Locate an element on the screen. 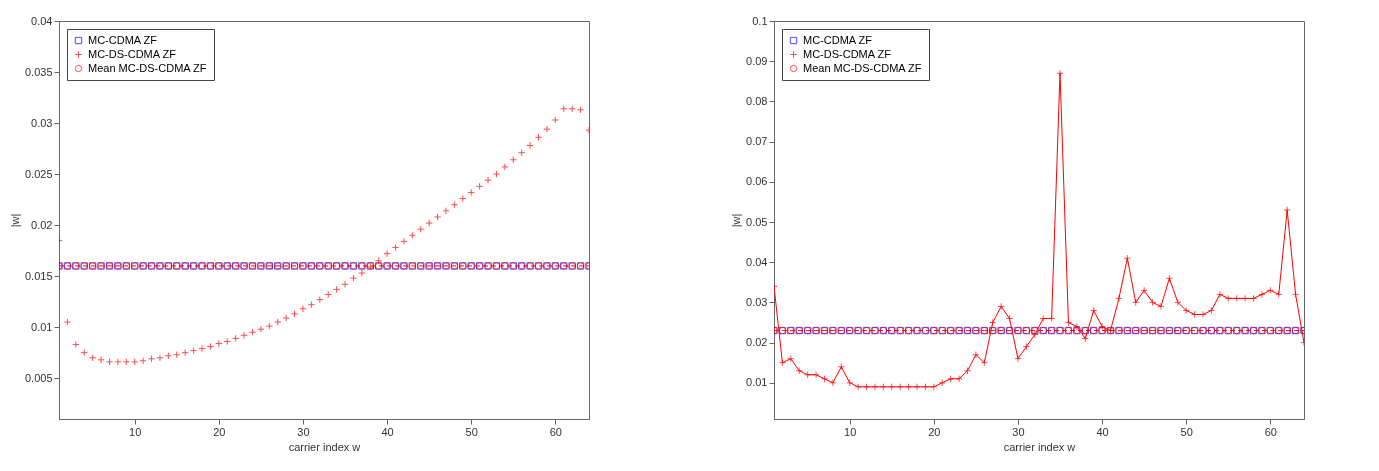 The height and width of the screenshot is (471, 1379). y-tick-label: 0.035 is located at coordinates (38, 71).